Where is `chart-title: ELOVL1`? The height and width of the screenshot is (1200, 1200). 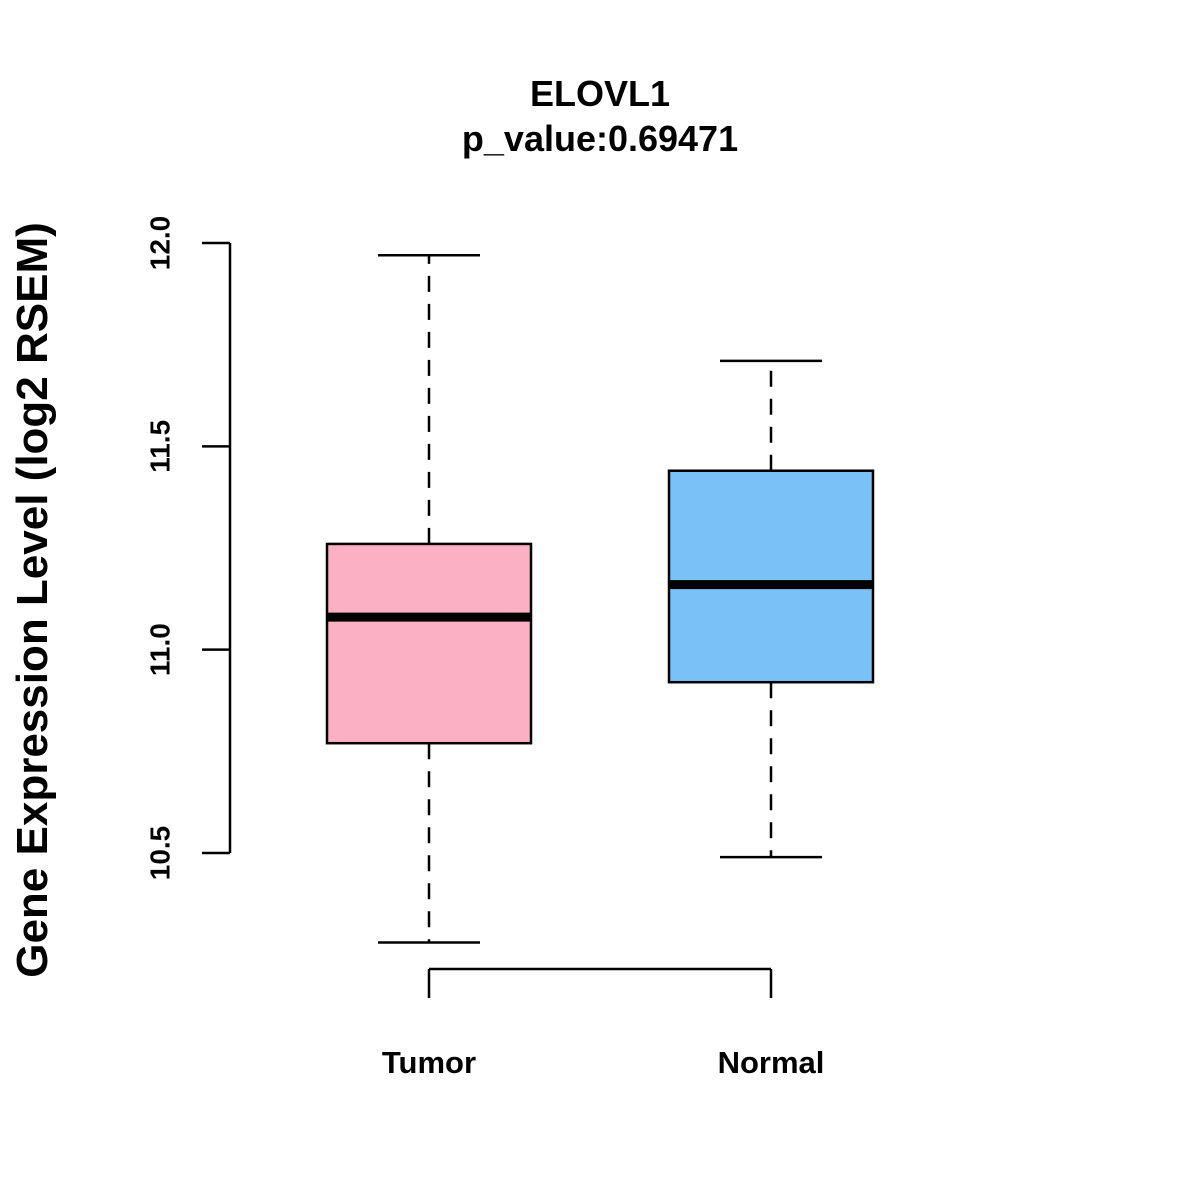
chart-title: ELOVL1 is located at coordinates (600, 93).